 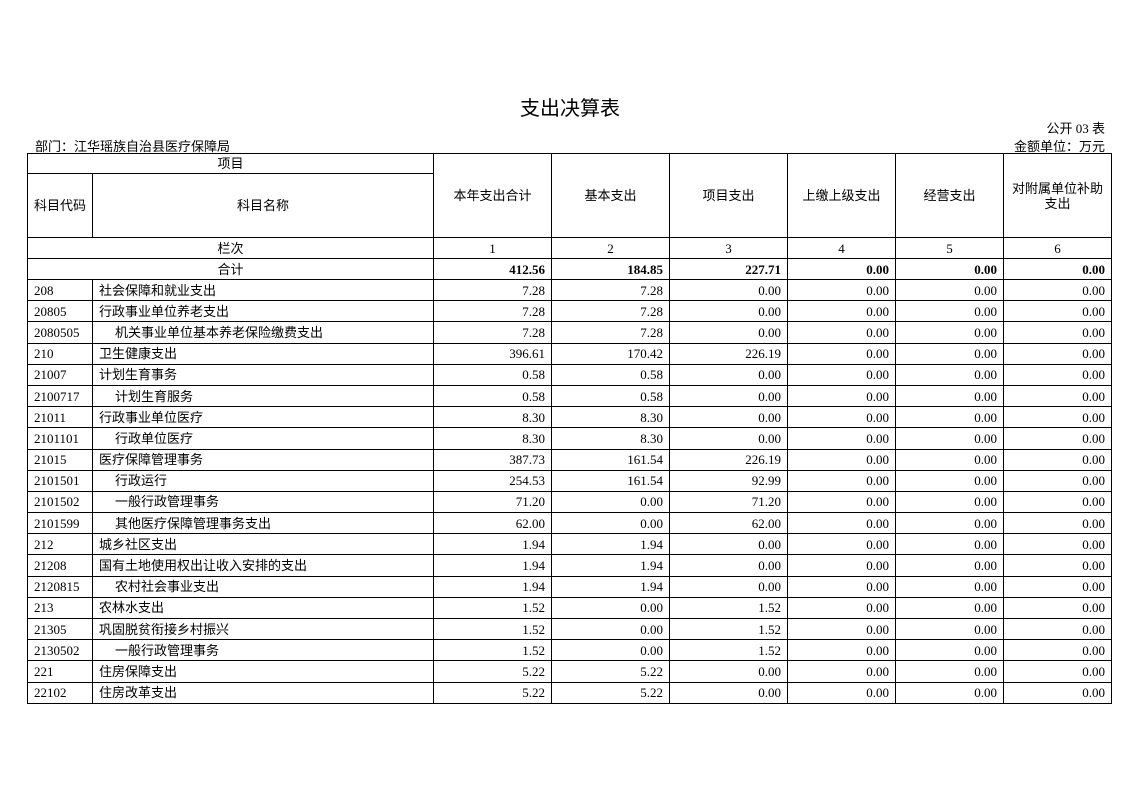 I want to click on subject-code: 21305, so click(x=60, y=629).